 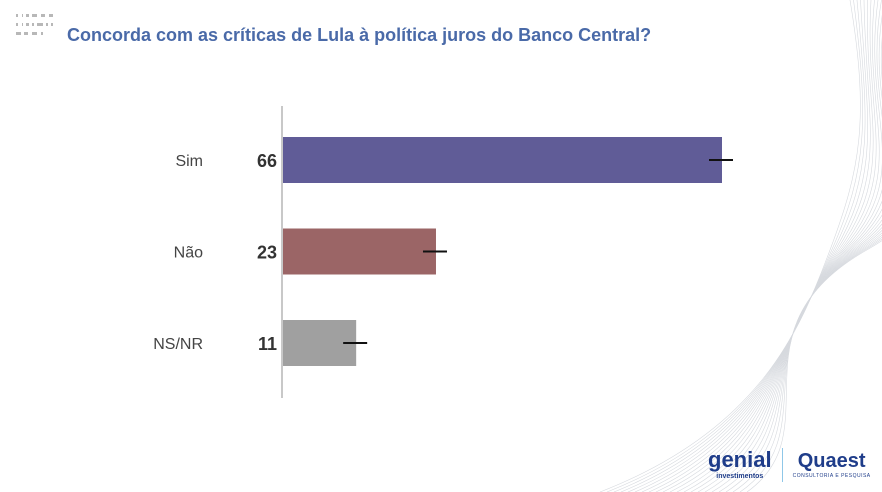 What do you see at coordinates (178, 344) in the screenshot?
I see `category-label: NS/NR` at bounding box center [178, 344].